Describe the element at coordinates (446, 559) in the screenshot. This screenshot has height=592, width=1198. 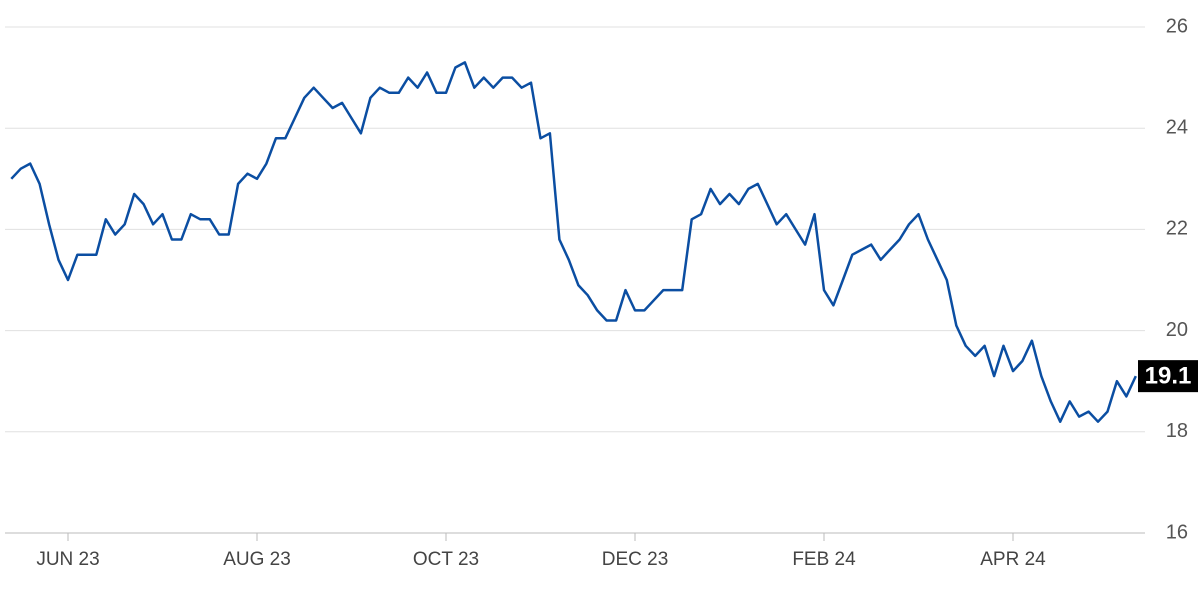
I see `x-tick-label: OCT 23` at that location.